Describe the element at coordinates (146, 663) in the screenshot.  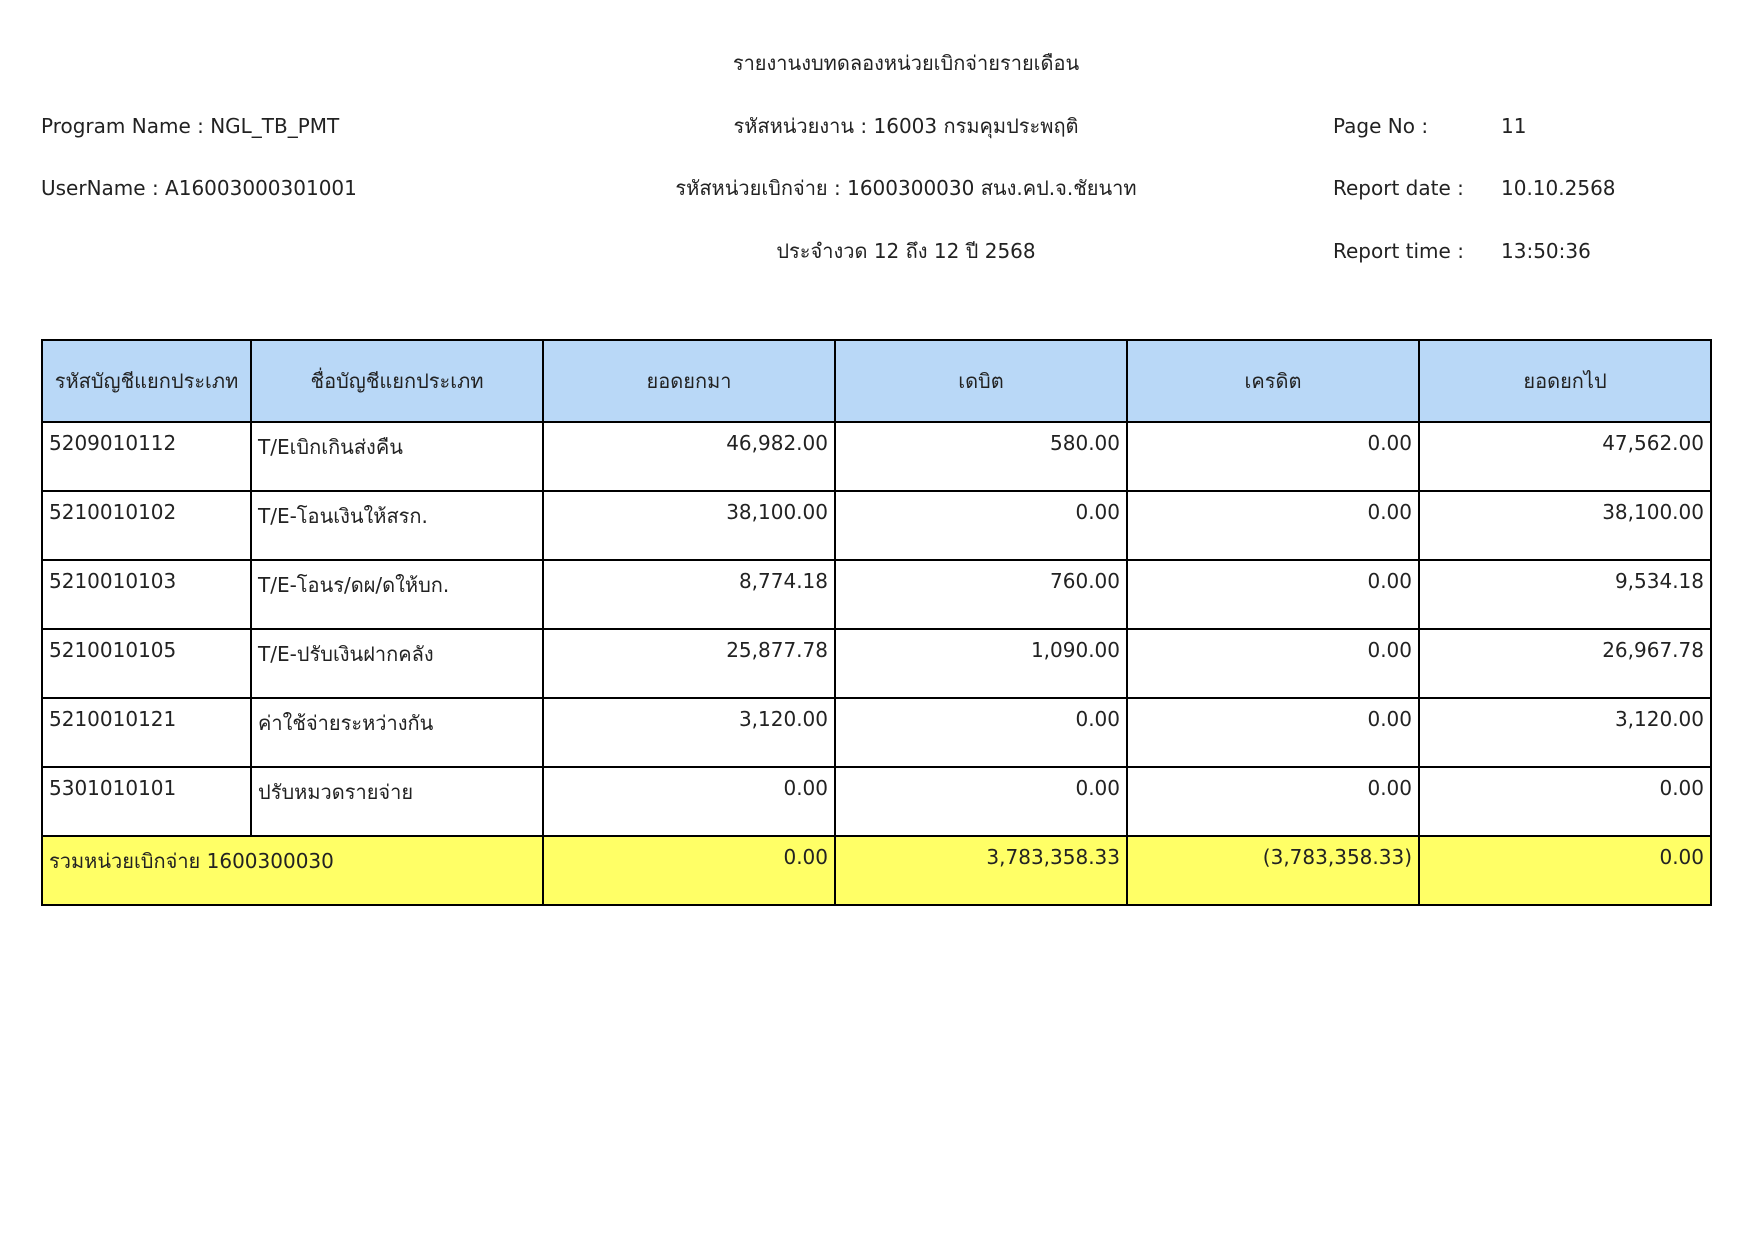
I see `table-cell: 5210010105` at that location.